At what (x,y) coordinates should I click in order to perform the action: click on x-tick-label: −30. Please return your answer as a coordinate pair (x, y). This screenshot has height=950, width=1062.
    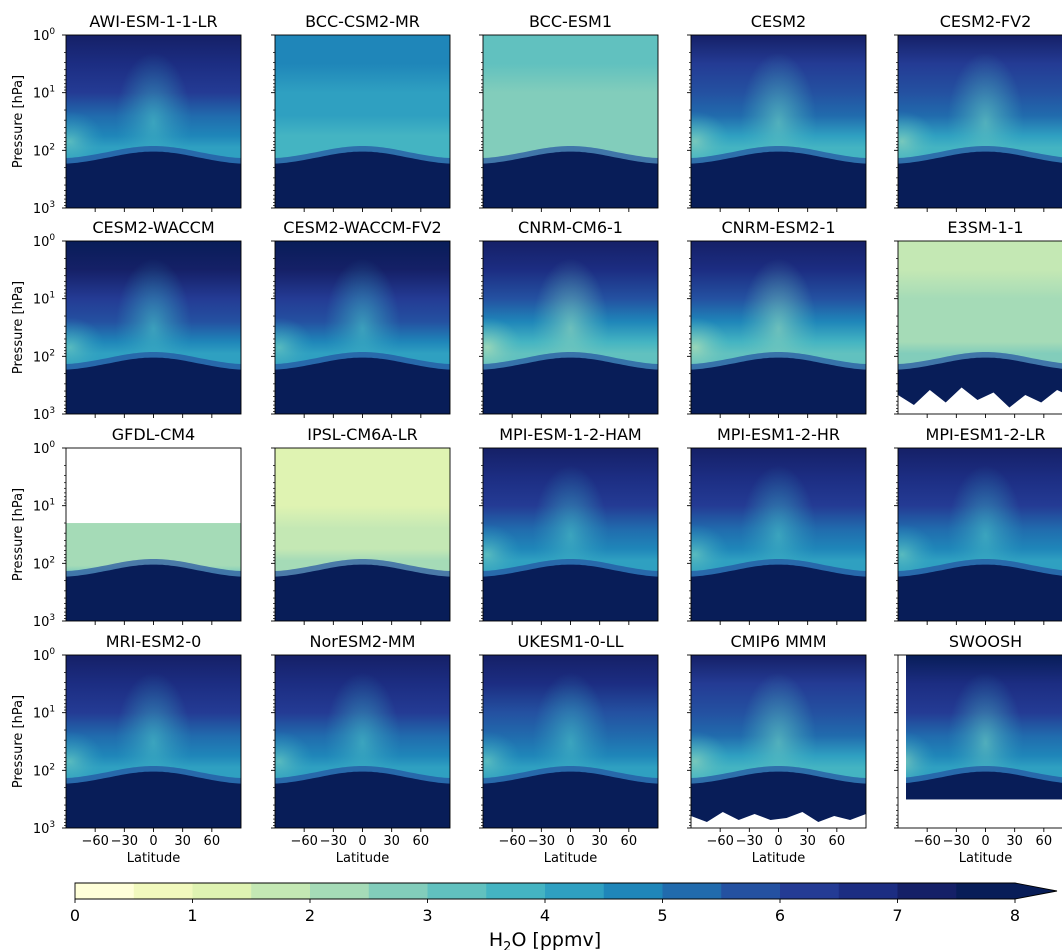
    Looking at the image, I should click on (956, 841).